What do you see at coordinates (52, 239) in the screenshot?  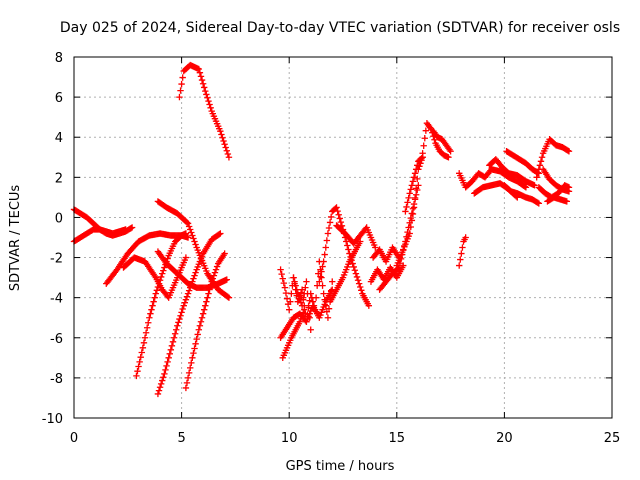 I see `y-tick-labels: -10 -8 -6 -4 -2 0 2 4 6 8` at bounding box center [52, 239].